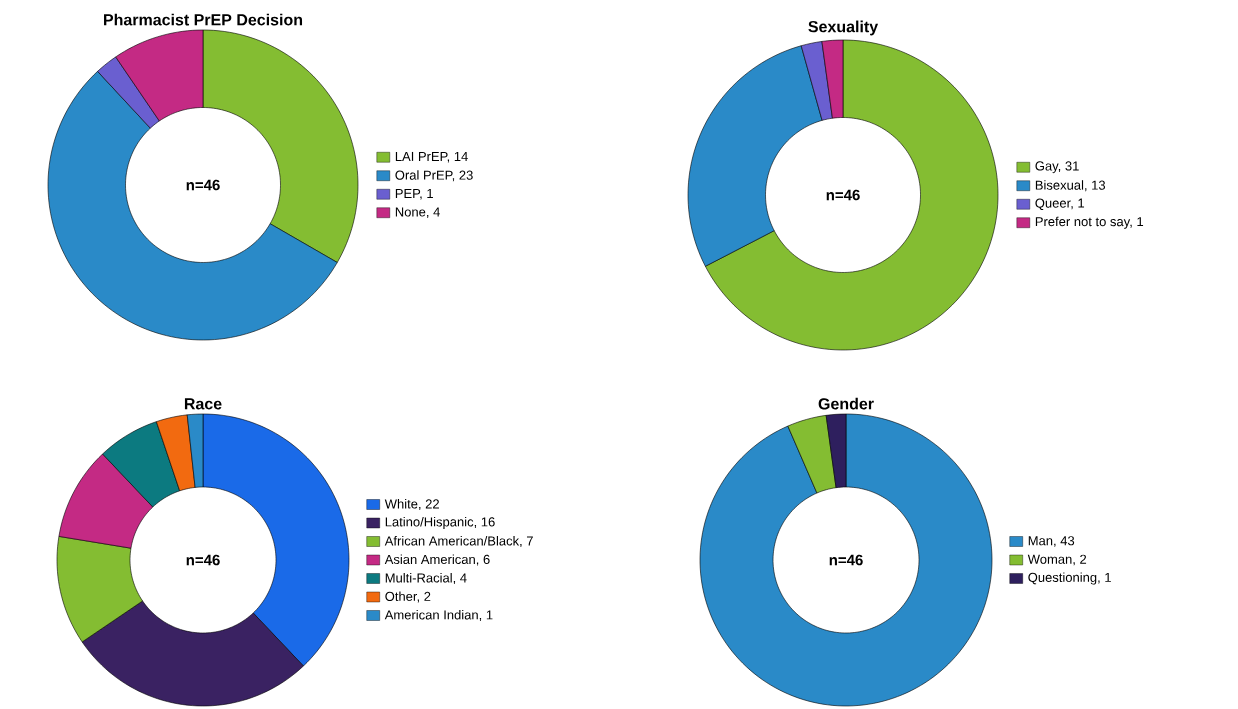 The width and height of the screenshot is (1238, 709). I want to click on legend-label: Queer, 1, so click(1060, 204).